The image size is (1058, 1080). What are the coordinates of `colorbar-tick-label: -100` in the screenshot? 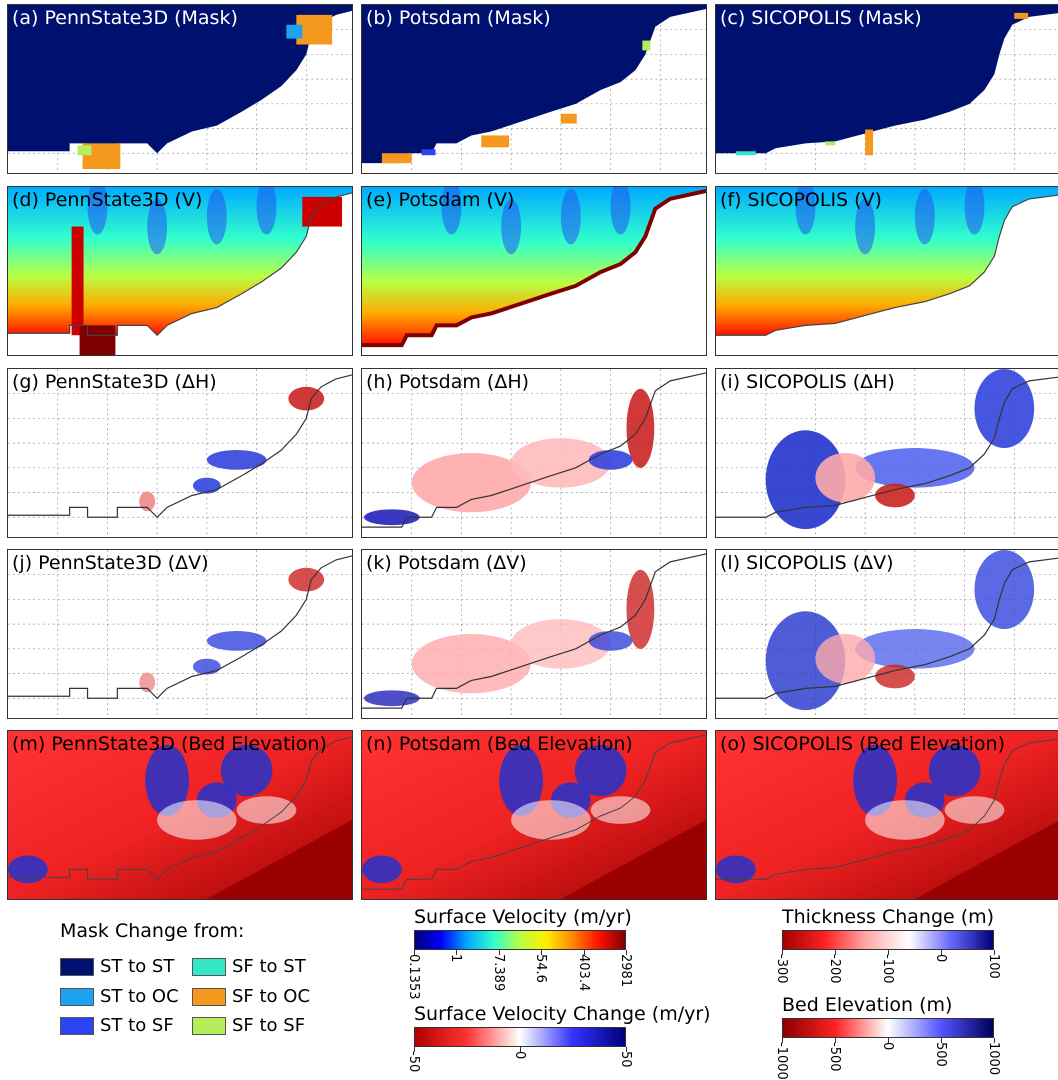 It's located at (887, 969).